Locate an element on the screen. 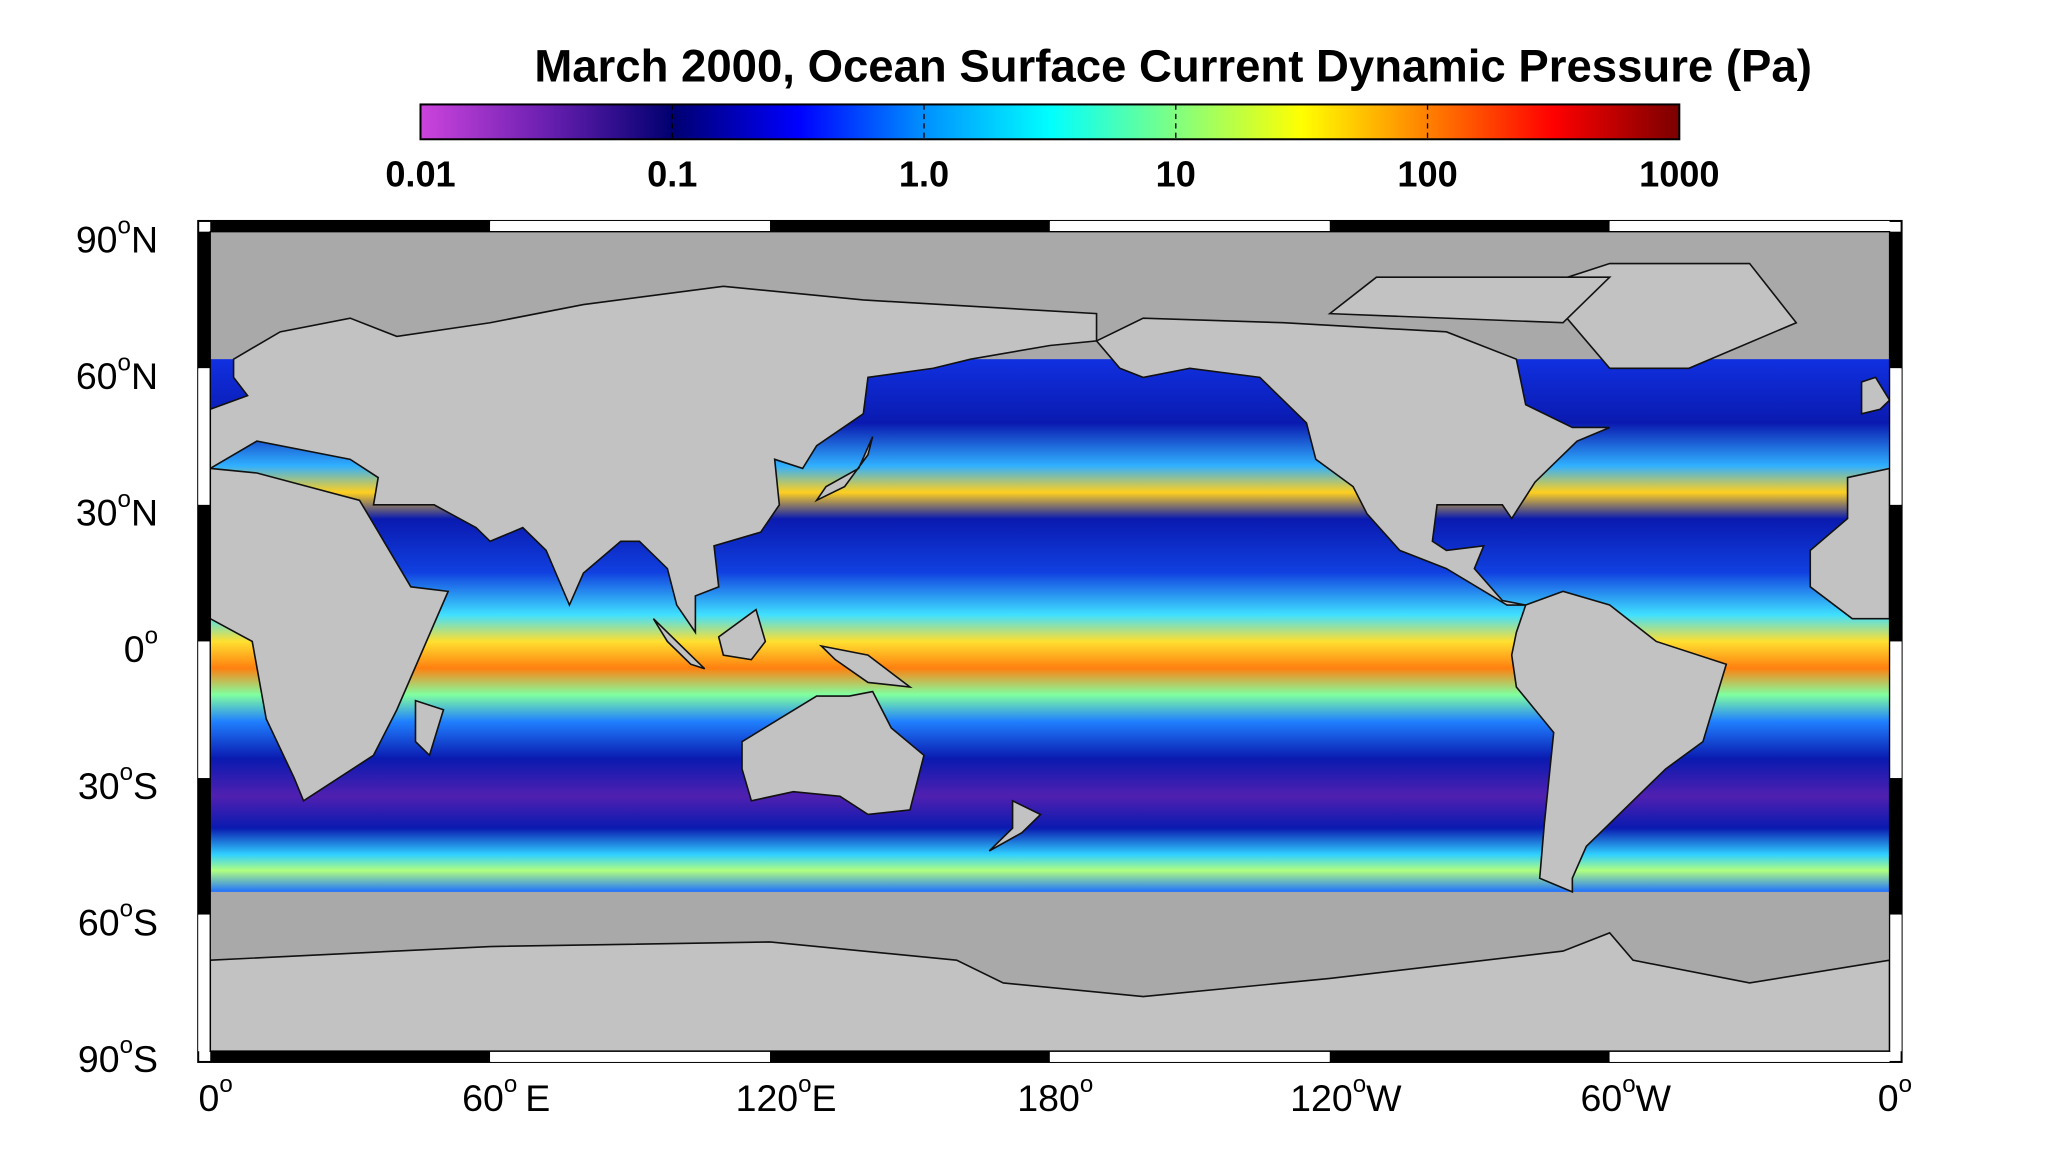  colorbar-tick-label: 10 is located at coordinates (1176, 173).